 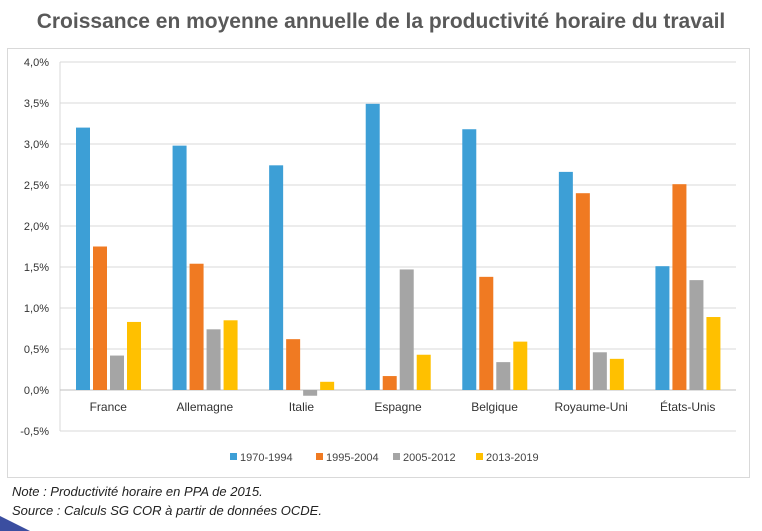 I want to click on y-tick-label: 3,0%, so click(x=36, y=145).